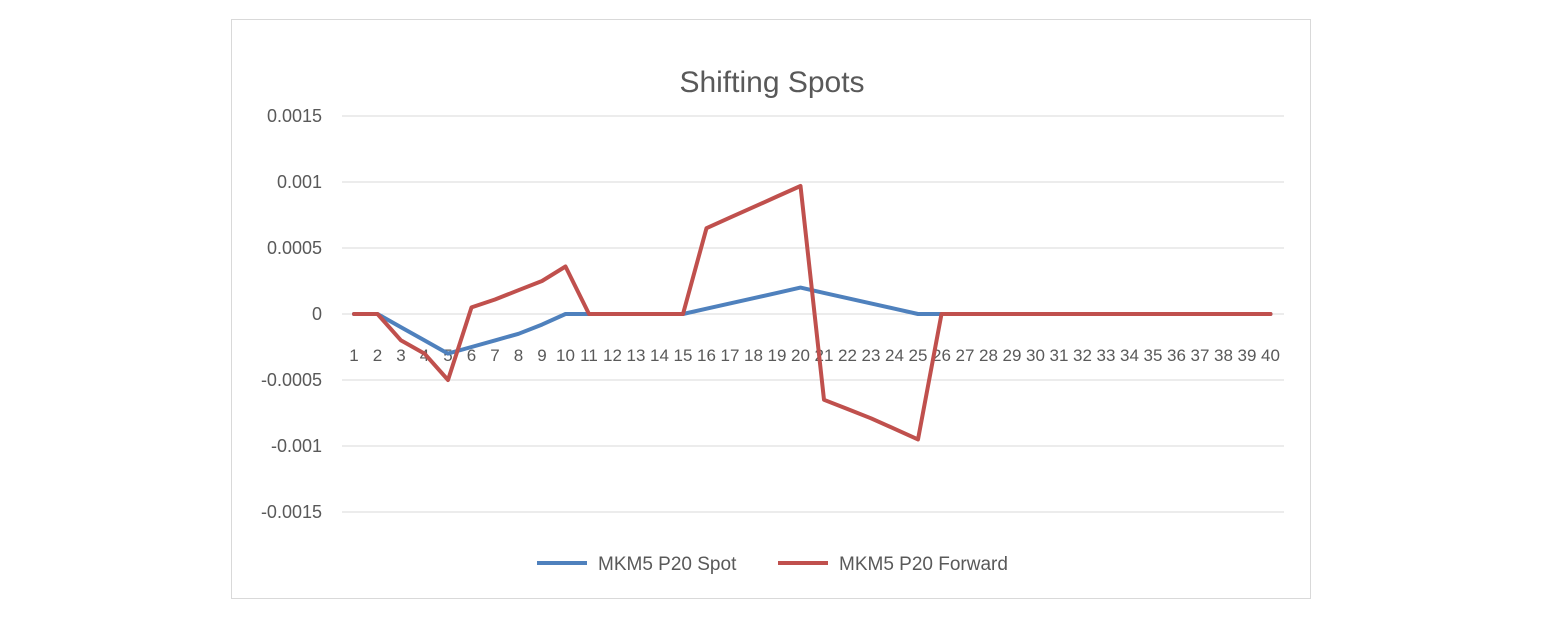 This screenshot has height=620, width=1544. What do you see at coordinates (291, 512) in the screenshot?
I see `y-tick-label: -0.0015` at bounding box center [291, 512].